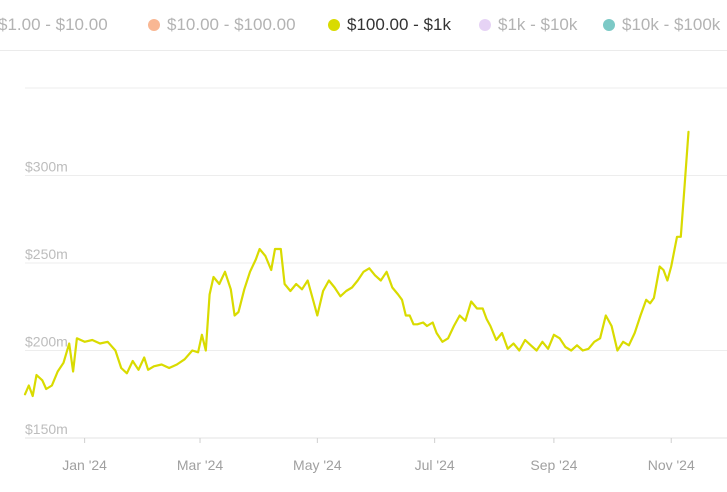 This screenshot has width=727, height=492. I want to click on legend-label: $10.00 - $100.00, so click(231, 24).